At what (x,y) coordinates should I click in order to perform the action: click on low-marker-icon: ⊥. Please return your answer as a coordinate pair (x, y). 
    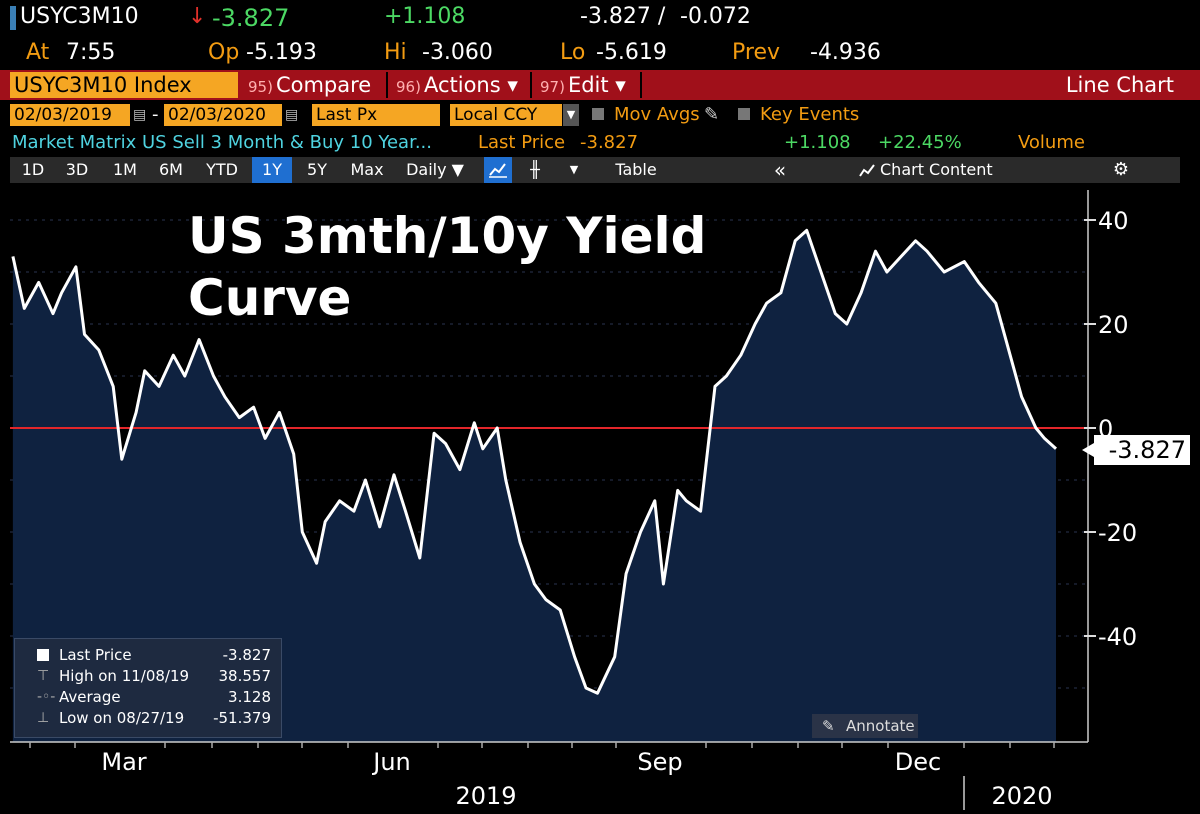
    Looking at the image, I should click on (43, 718).